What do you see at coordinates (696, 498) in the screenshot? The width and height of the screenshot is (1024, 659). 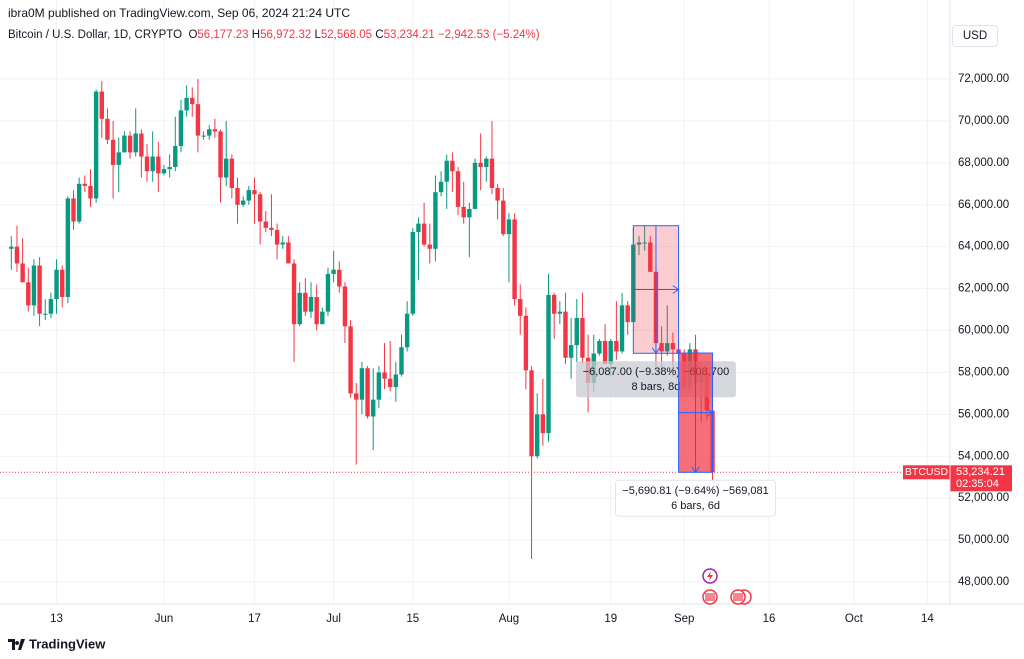 I see `measure-label-box` at bounding box center [696, 498].